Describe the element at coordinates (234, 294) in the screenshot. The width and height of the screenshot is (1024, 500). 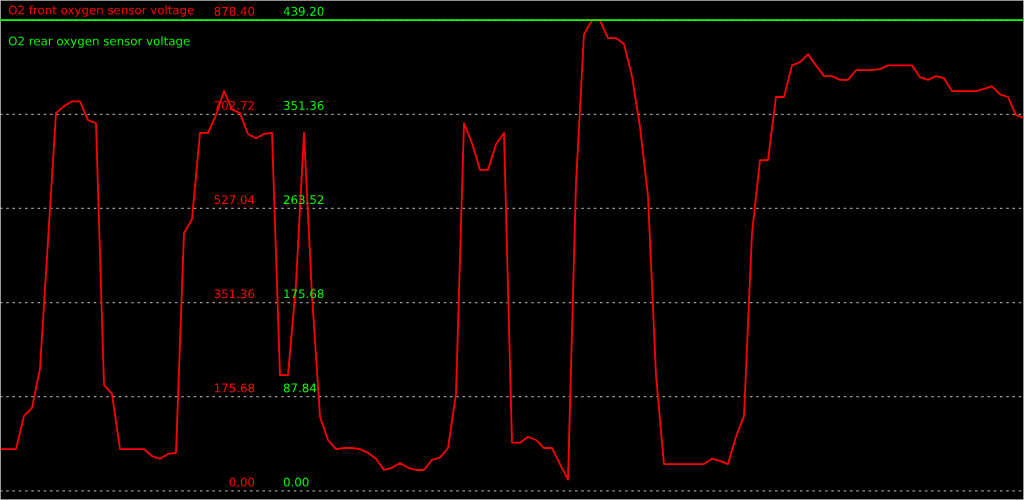
I see `y-tick-label: 351.36` at that location.